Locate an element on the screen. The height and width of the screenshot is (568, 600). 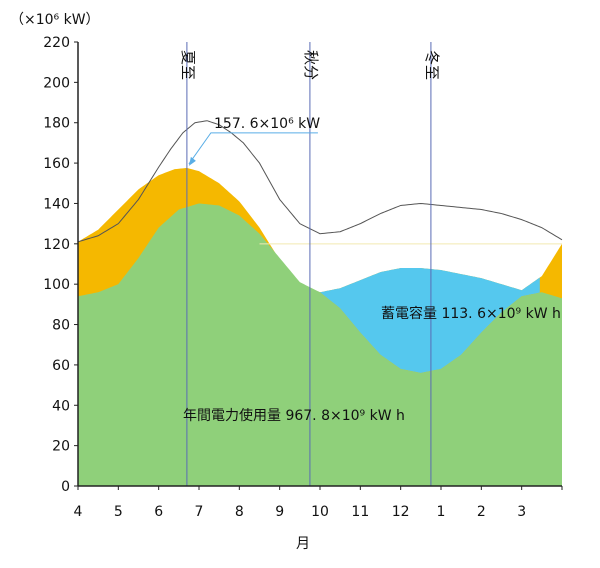
y-tick-label: 40 is located at coordinates (61, 406).